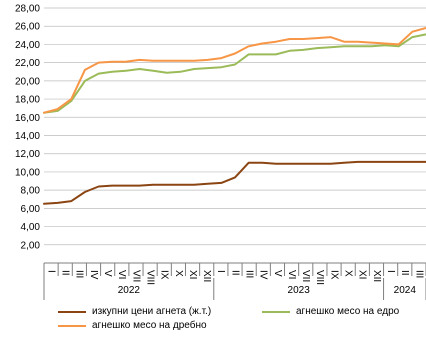 The image size is (426, 341). Describe the element at coordinates (27, 27) in the screenshot. I see `y-tick-label-12: 26,00` at that location.